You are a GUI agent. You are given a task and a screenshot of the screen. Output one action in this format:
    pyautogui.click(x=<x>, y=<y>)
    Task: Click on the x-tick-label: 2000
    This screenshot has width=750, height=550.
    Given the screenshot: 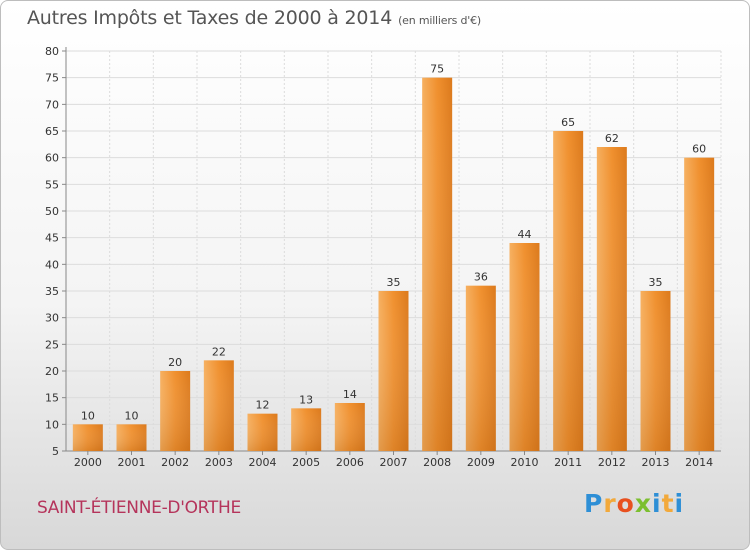 What is the action you would take?
    pyautogui.click(x=88, y=462)
    